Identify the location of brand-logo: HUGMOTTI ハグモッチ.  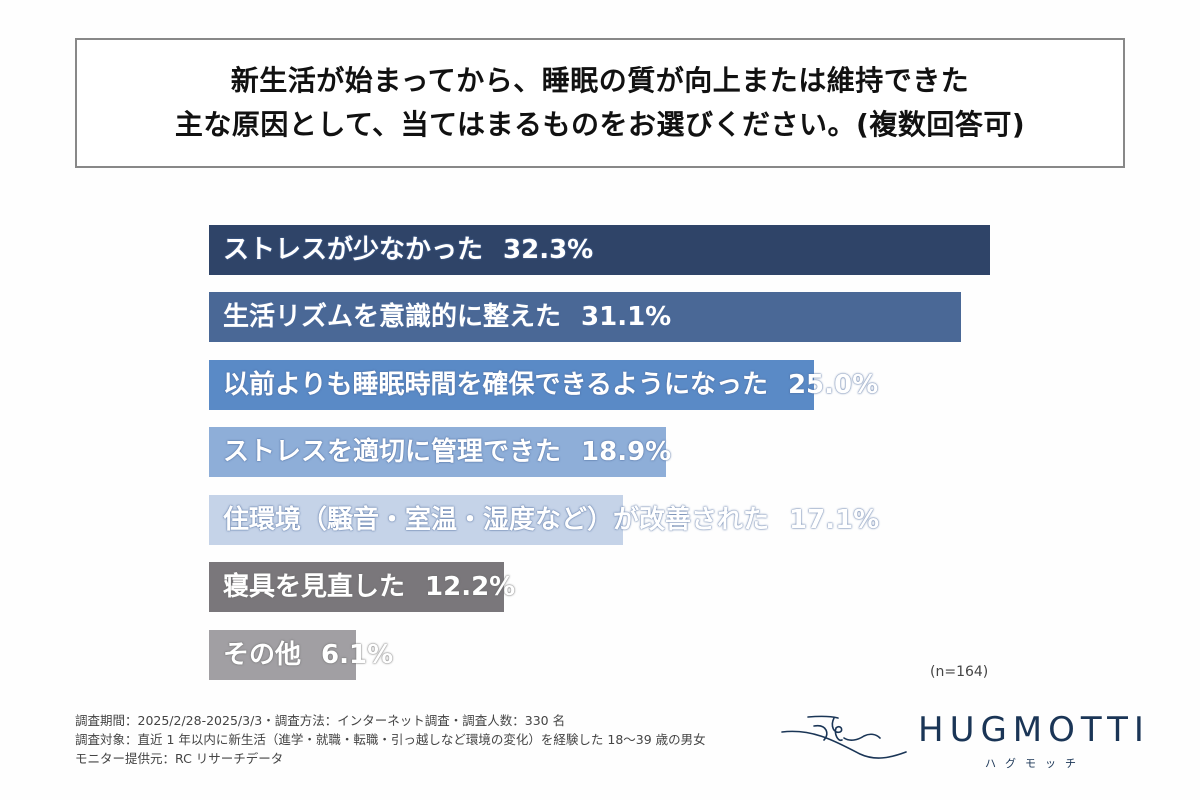
(962, 740).